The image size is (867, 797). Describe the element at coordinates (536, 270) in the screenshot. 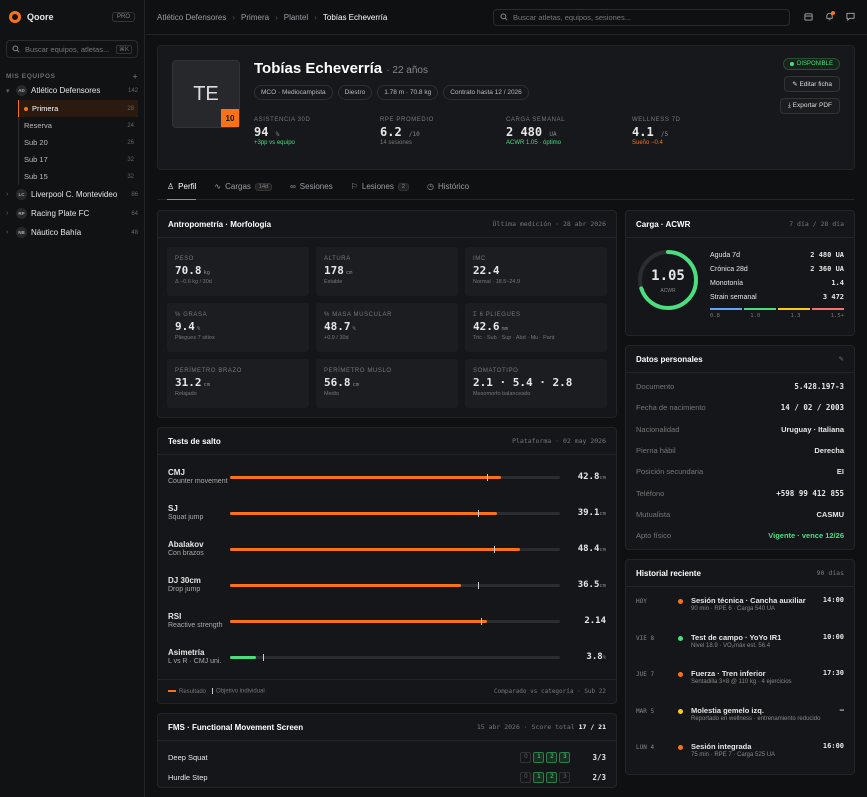

I see `metric-value-row: 22.4` at that location.